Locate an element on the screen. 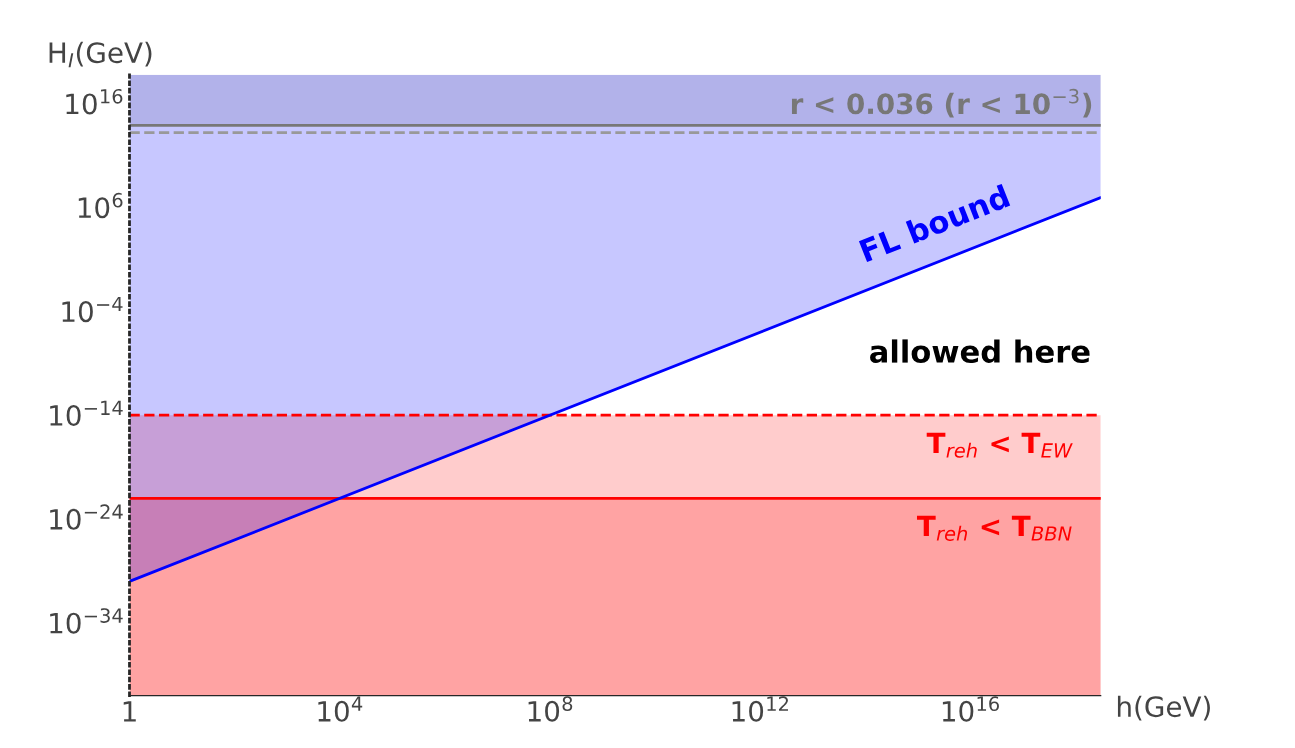  annotation: allowed here is located at coordinates (980, 351).